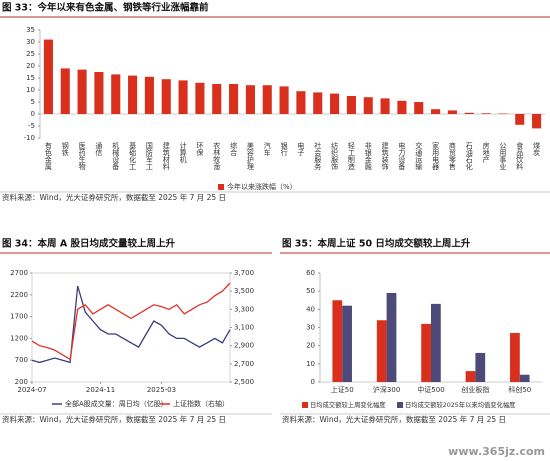 The height and width of the screenshot is (461, 550). What do you see at coordinates (335, 156) in the screenshot?
I see `x-tick-label: 纺织服饰` at bounding box center [335, 156].